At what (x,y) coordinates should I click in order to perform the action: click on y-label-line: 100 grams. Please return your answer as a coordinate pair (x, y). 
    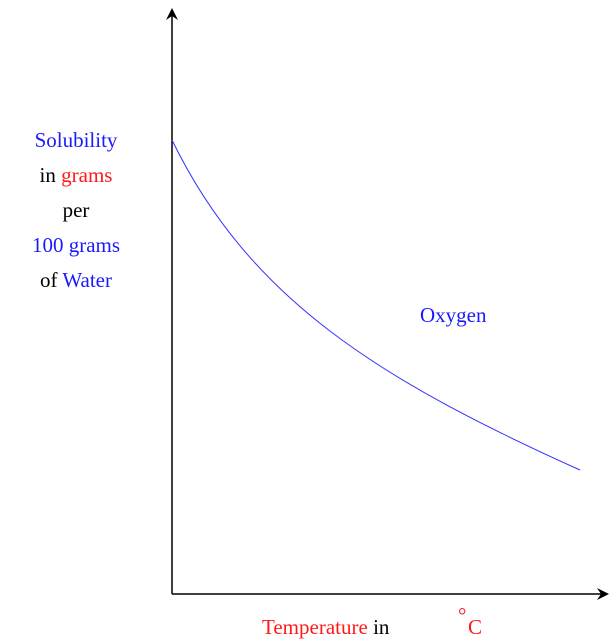
    Looking at the image, I should click on (76, 245).